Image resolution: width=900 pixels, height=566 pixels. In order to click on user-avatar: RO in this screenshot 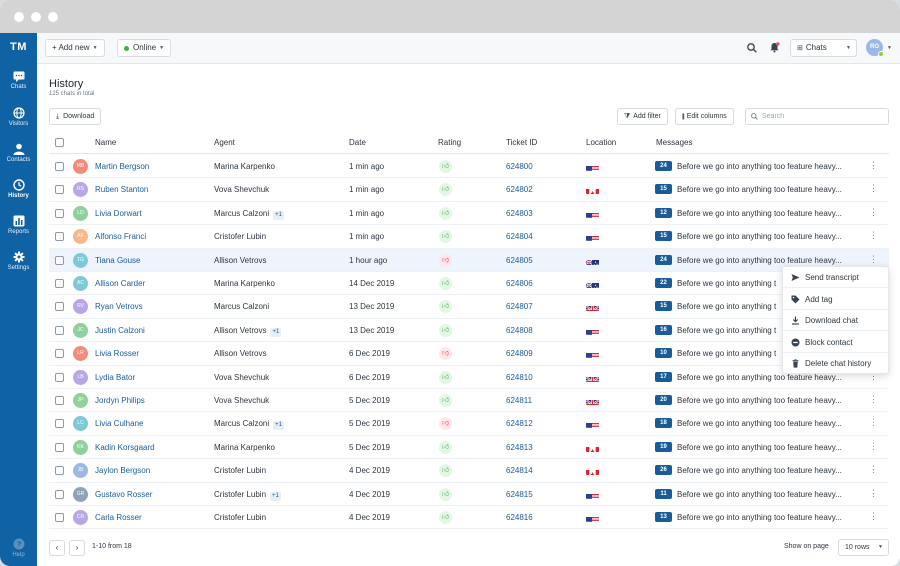, I will do `click(875, 48)`.